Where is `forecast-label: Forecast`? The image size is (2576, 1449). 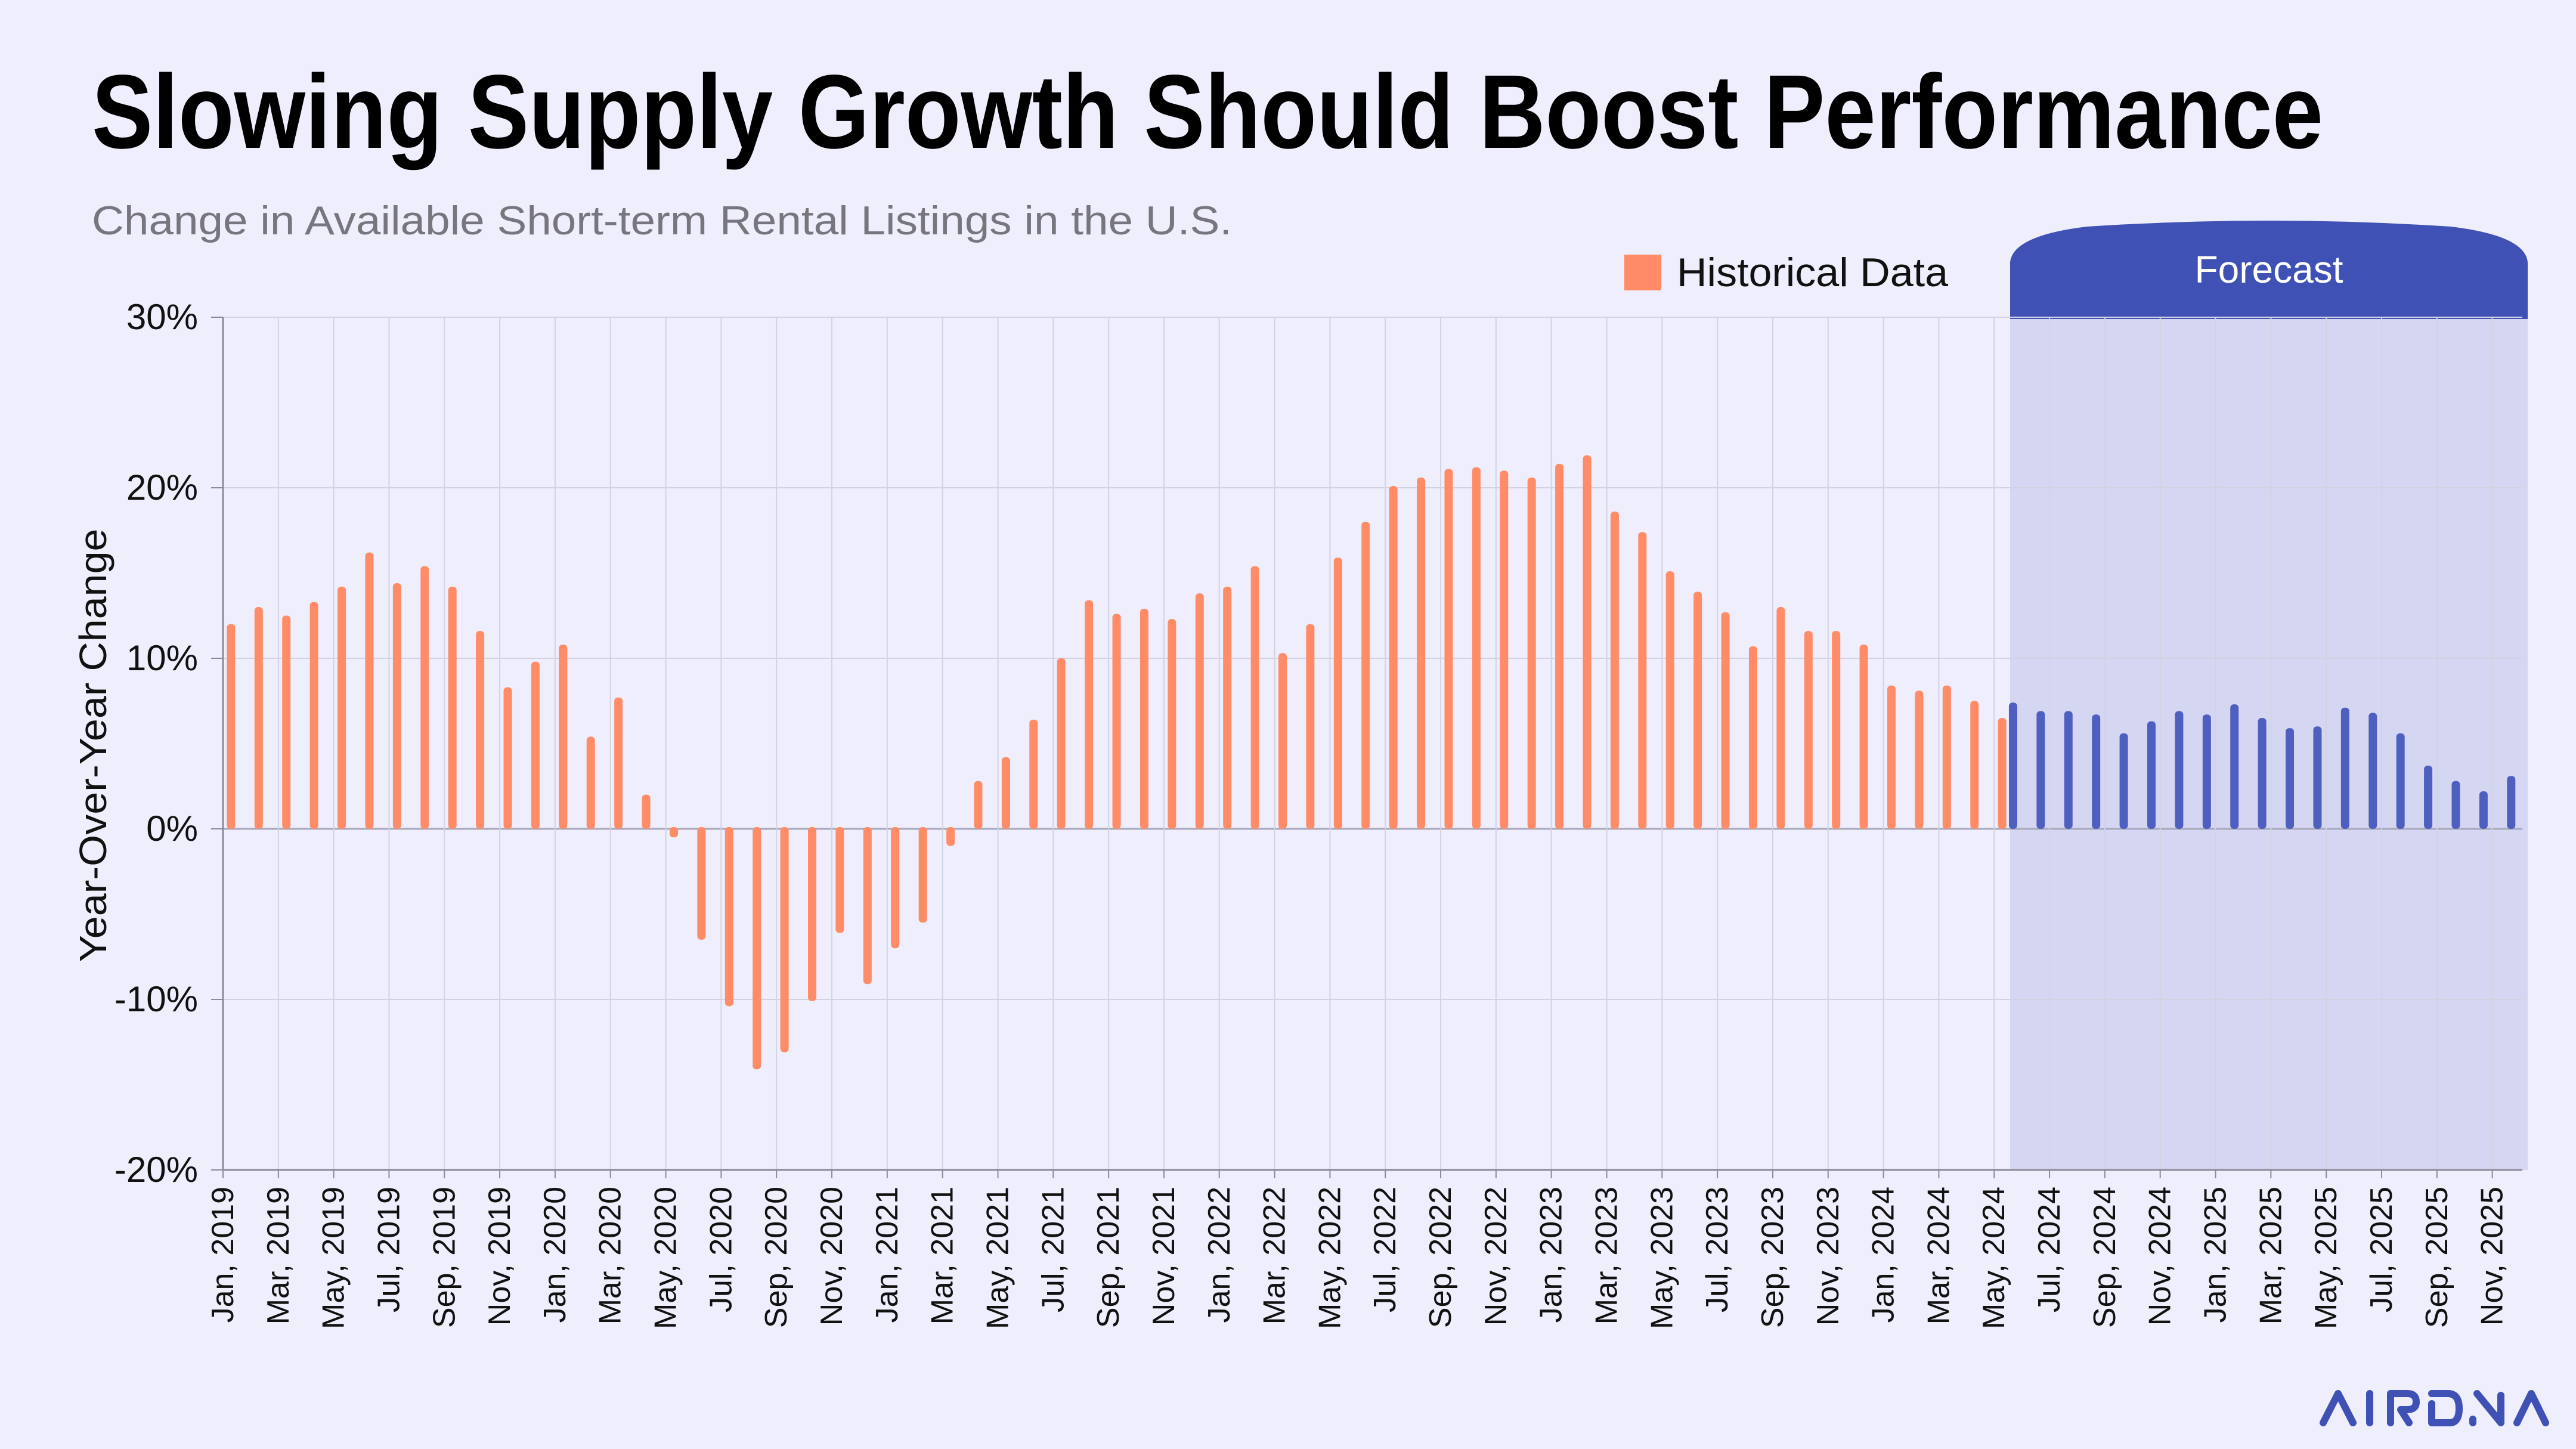
forecast-label: Forecast is located at coordinates (2269, 269).